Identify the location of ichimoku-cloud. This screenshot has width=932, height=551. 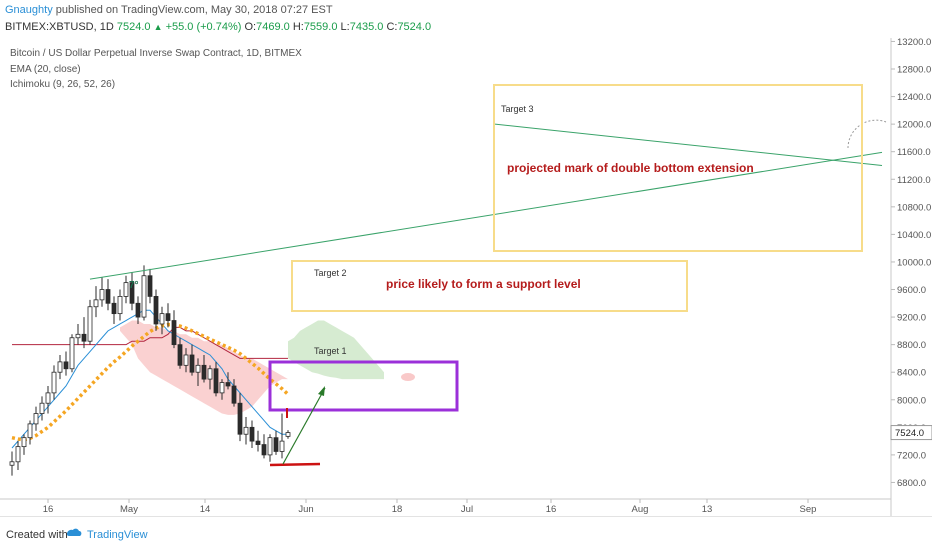
(267, 367).